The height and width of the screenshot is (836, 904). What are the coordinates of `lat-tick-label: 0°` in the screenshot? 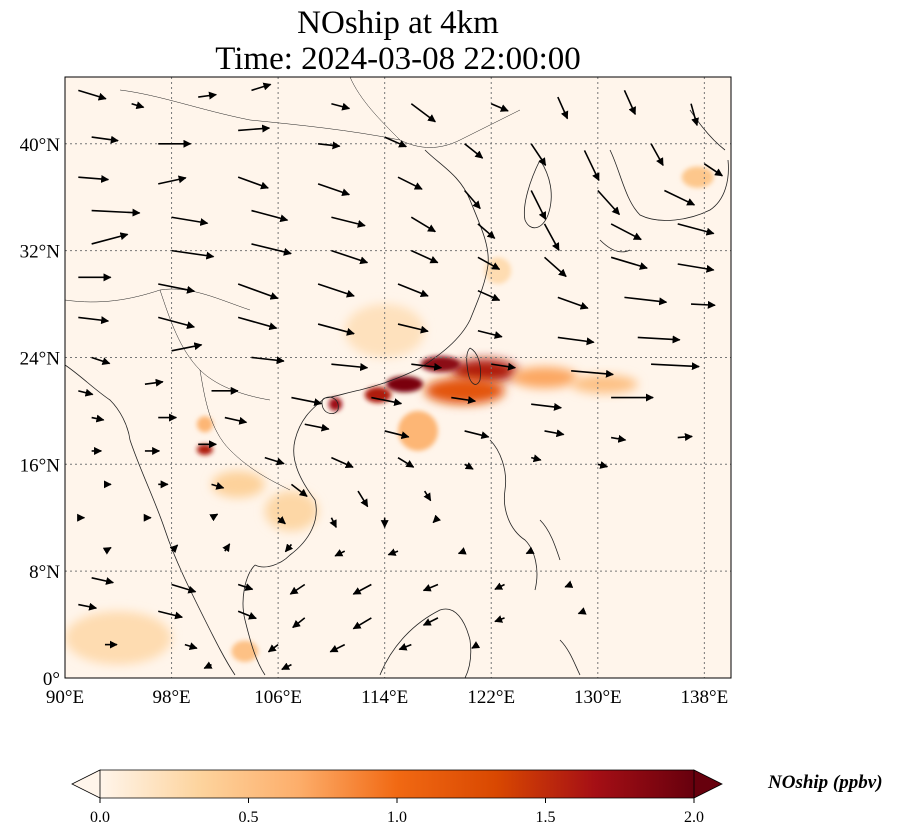 It's located at (51, 679).